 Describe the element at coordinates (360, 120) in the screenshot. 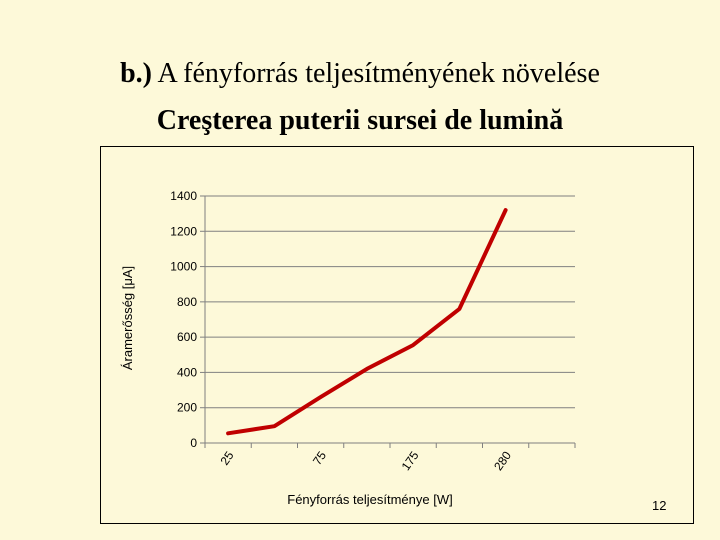

I see `slide-subtitle: Creşterea puterii sursei de lumină` at that location.